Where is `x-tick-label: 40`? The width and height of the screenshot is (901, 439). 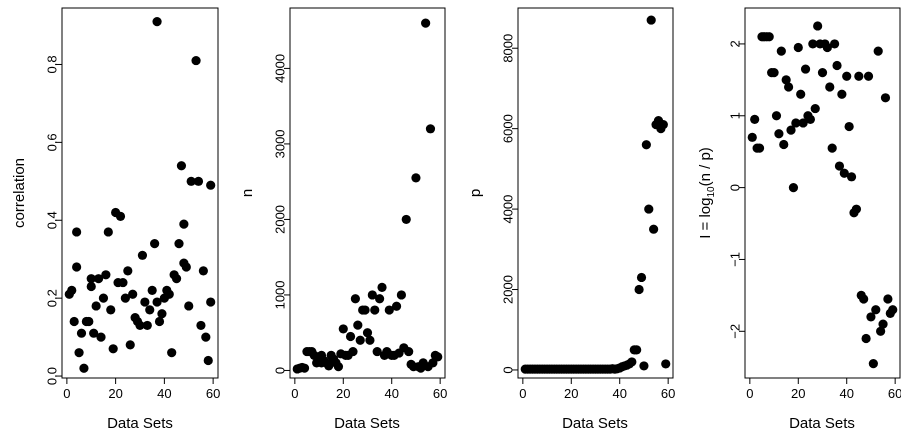 x-tick-label: 40 is located at coordinates (391, 393).